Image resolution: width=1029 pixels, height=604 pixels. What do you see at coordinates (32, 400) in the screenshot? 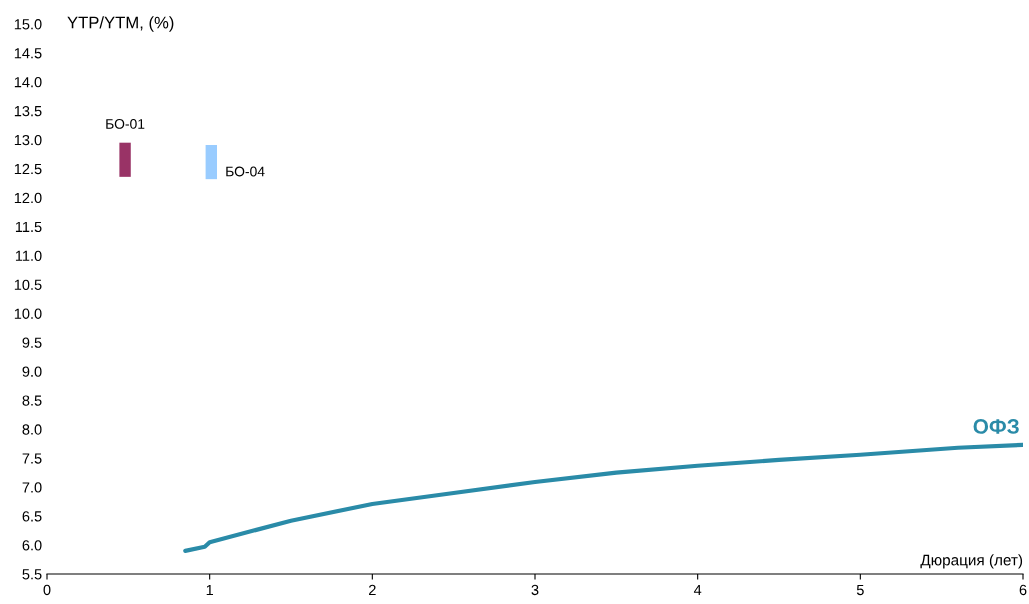
I see `y-tick-label: 8.5` at bounding box center [32, 400].